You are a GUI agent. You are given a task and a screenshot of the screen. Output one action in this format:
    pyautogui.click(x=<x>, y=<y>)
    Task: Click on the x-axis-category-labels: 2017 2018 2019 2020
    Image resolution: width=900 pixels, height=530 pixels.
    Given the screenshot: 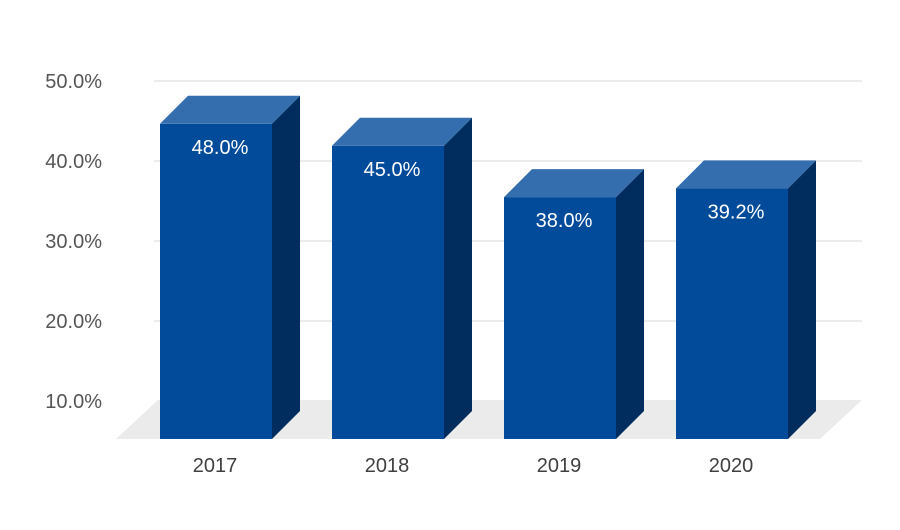 What is the action you would take?
    pyautogui.click(x=473, y=466)
    